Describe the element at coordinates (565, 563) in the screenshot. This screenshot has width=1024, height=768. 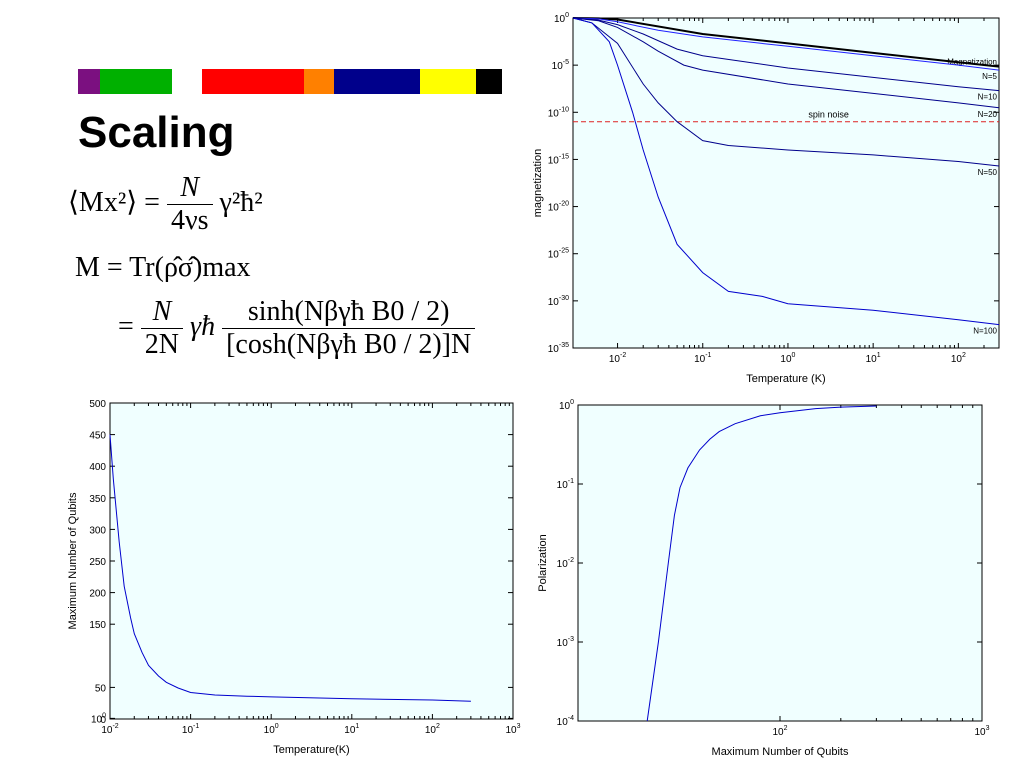
I see `y-tick-label: 10-2` at that location.